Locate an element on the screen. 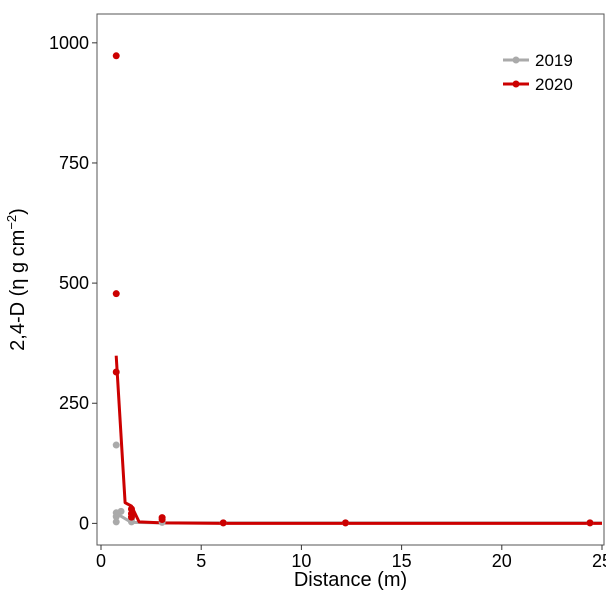 The image size is (606, 593). y-tick-label: 0 is located at coordinates (84, 523).